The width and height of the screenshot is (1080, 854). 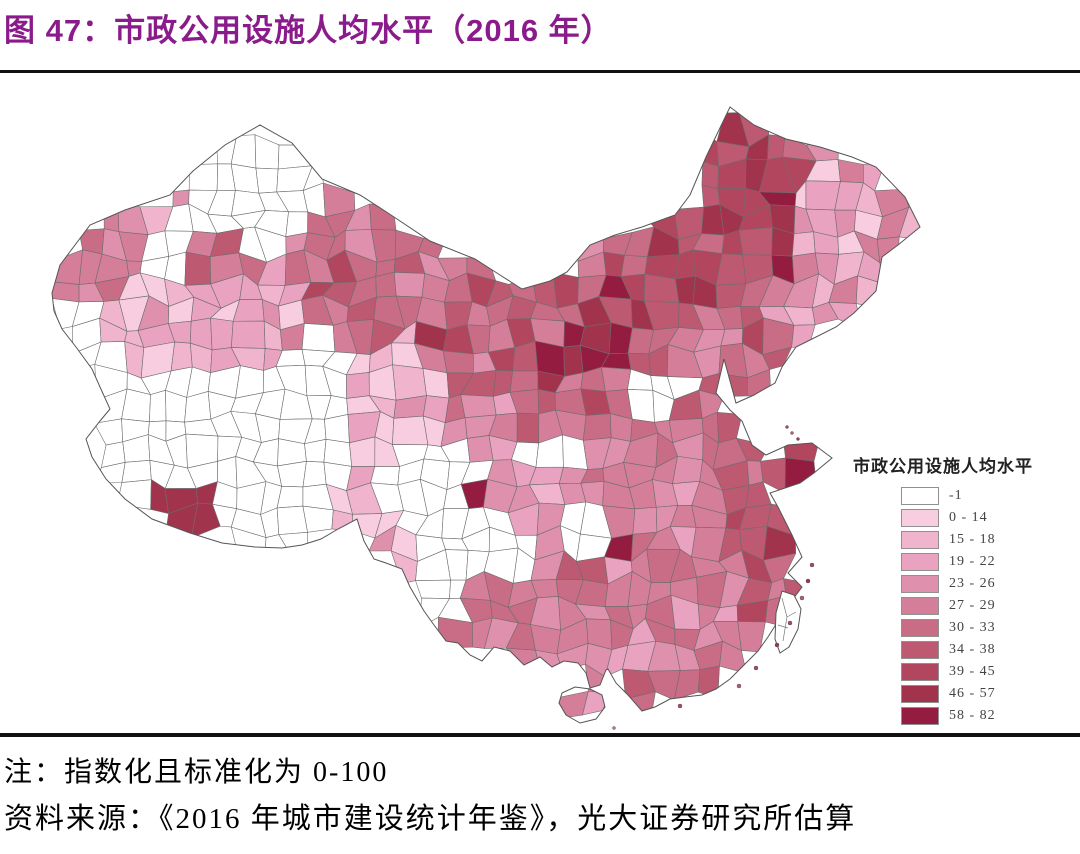 What do you see at coordinates (972, 561) in the screenshot?
I see `legend-label: 19 - 22` at bounding box center [972, 561].